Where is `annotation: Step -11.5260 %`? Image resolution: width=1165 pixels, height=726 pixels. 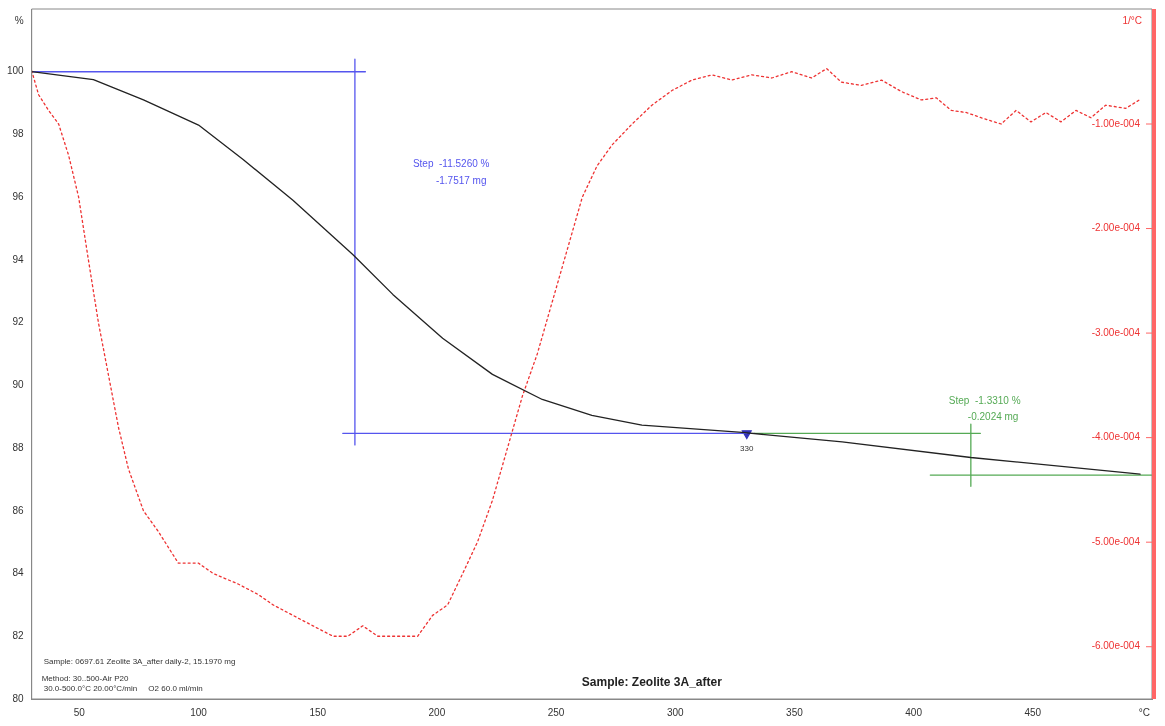
annotation: Step -11.5260 % is located at coordinates (451, 163).